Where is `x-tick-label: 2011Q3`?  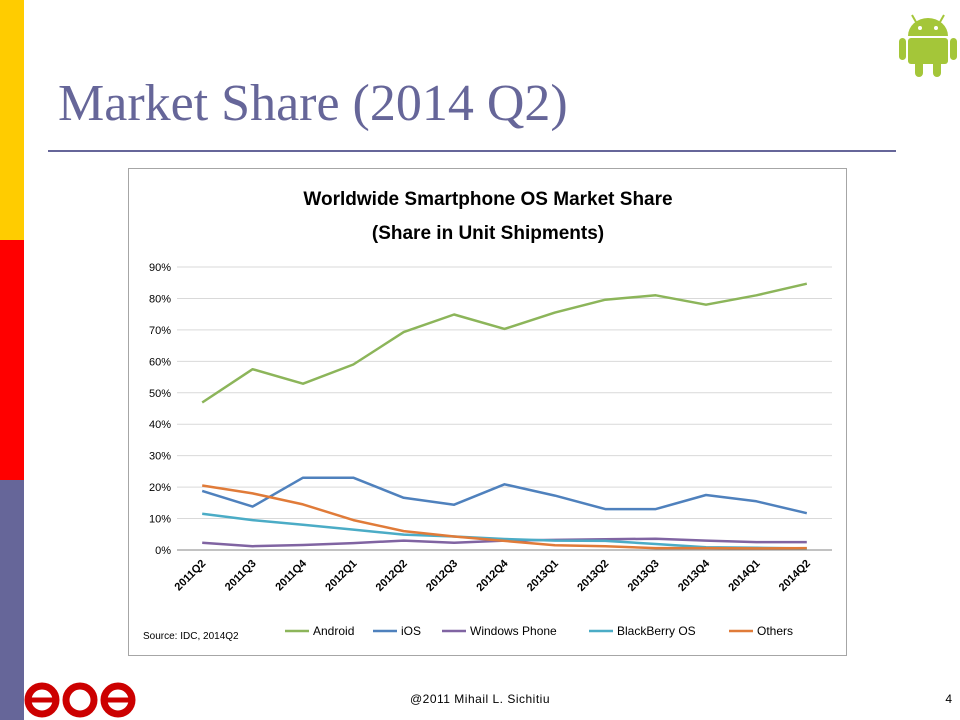 x-tick-label: 2011Q3 is located at coordinates (241, 576).